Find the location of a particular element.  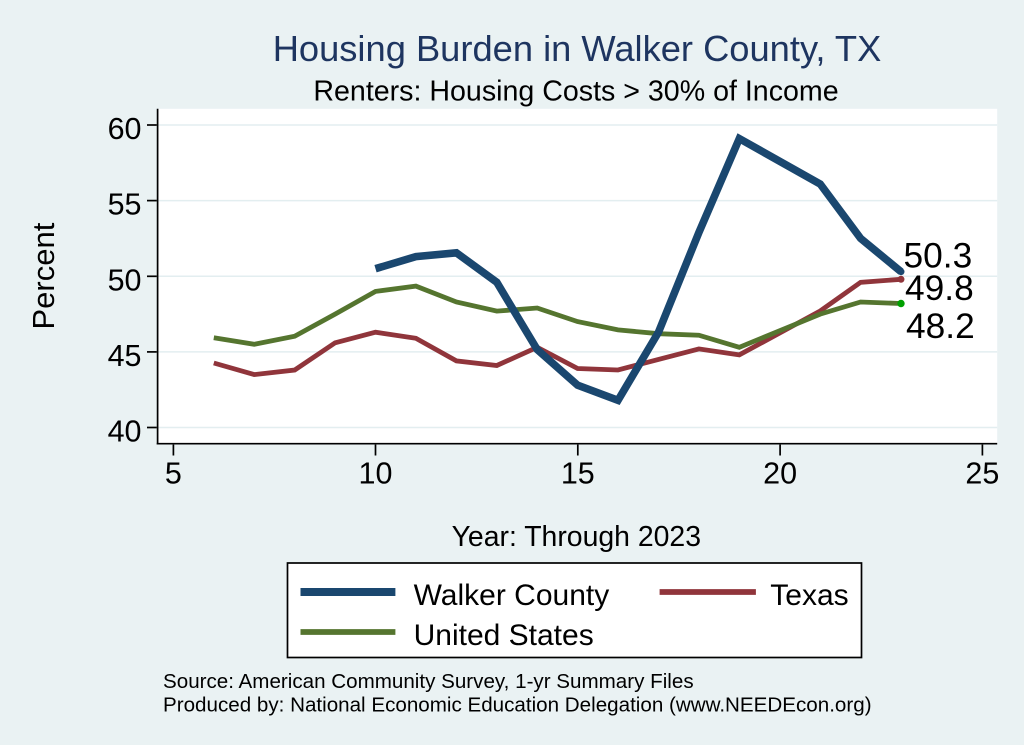

svg-text: 55 is located at coordinates (125, 205).